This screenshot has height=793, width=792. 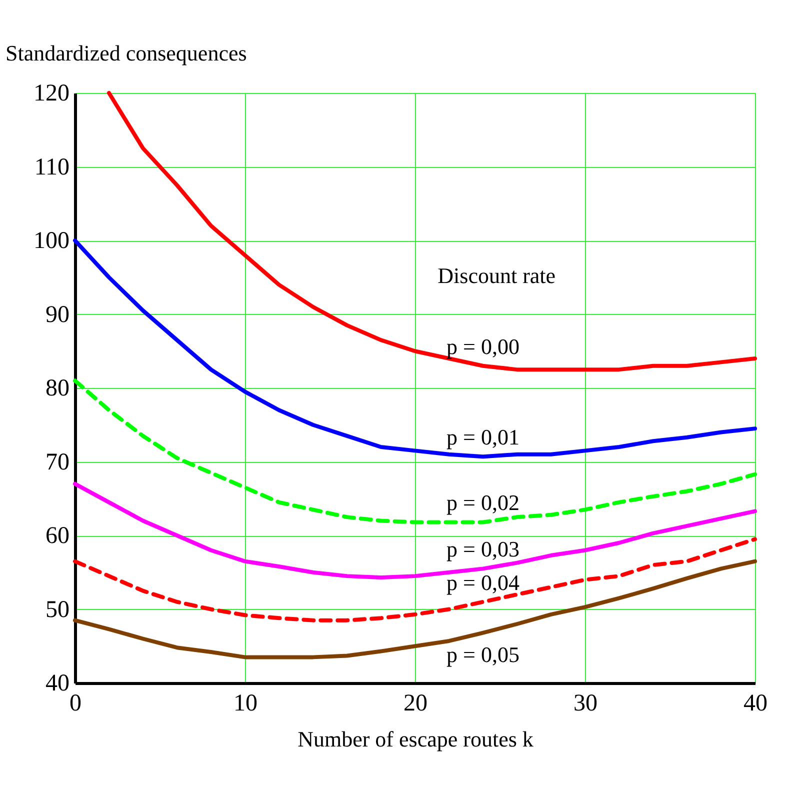 I want to click on y-tick-label: 120, so click(x=52, y=93).